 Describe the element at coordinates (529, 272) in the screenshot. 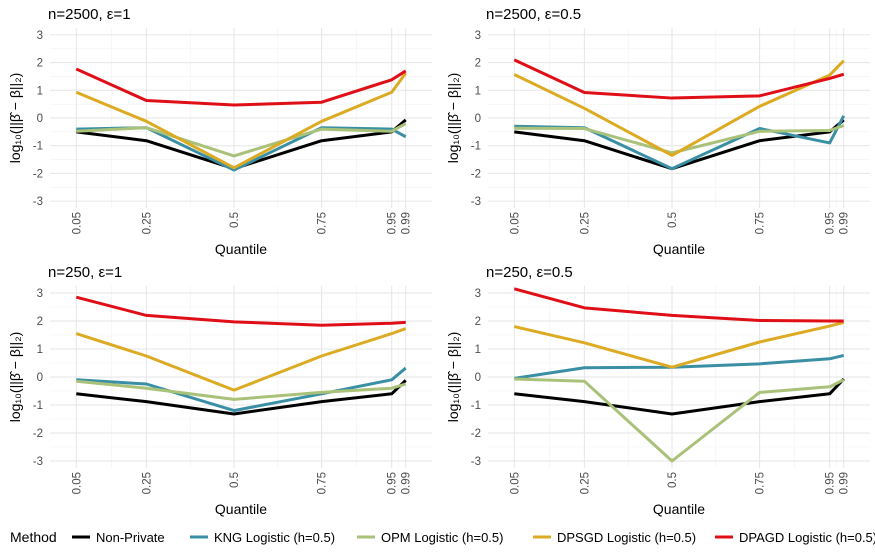

I see `panel-title: n=250, ε=0.5` at that location.